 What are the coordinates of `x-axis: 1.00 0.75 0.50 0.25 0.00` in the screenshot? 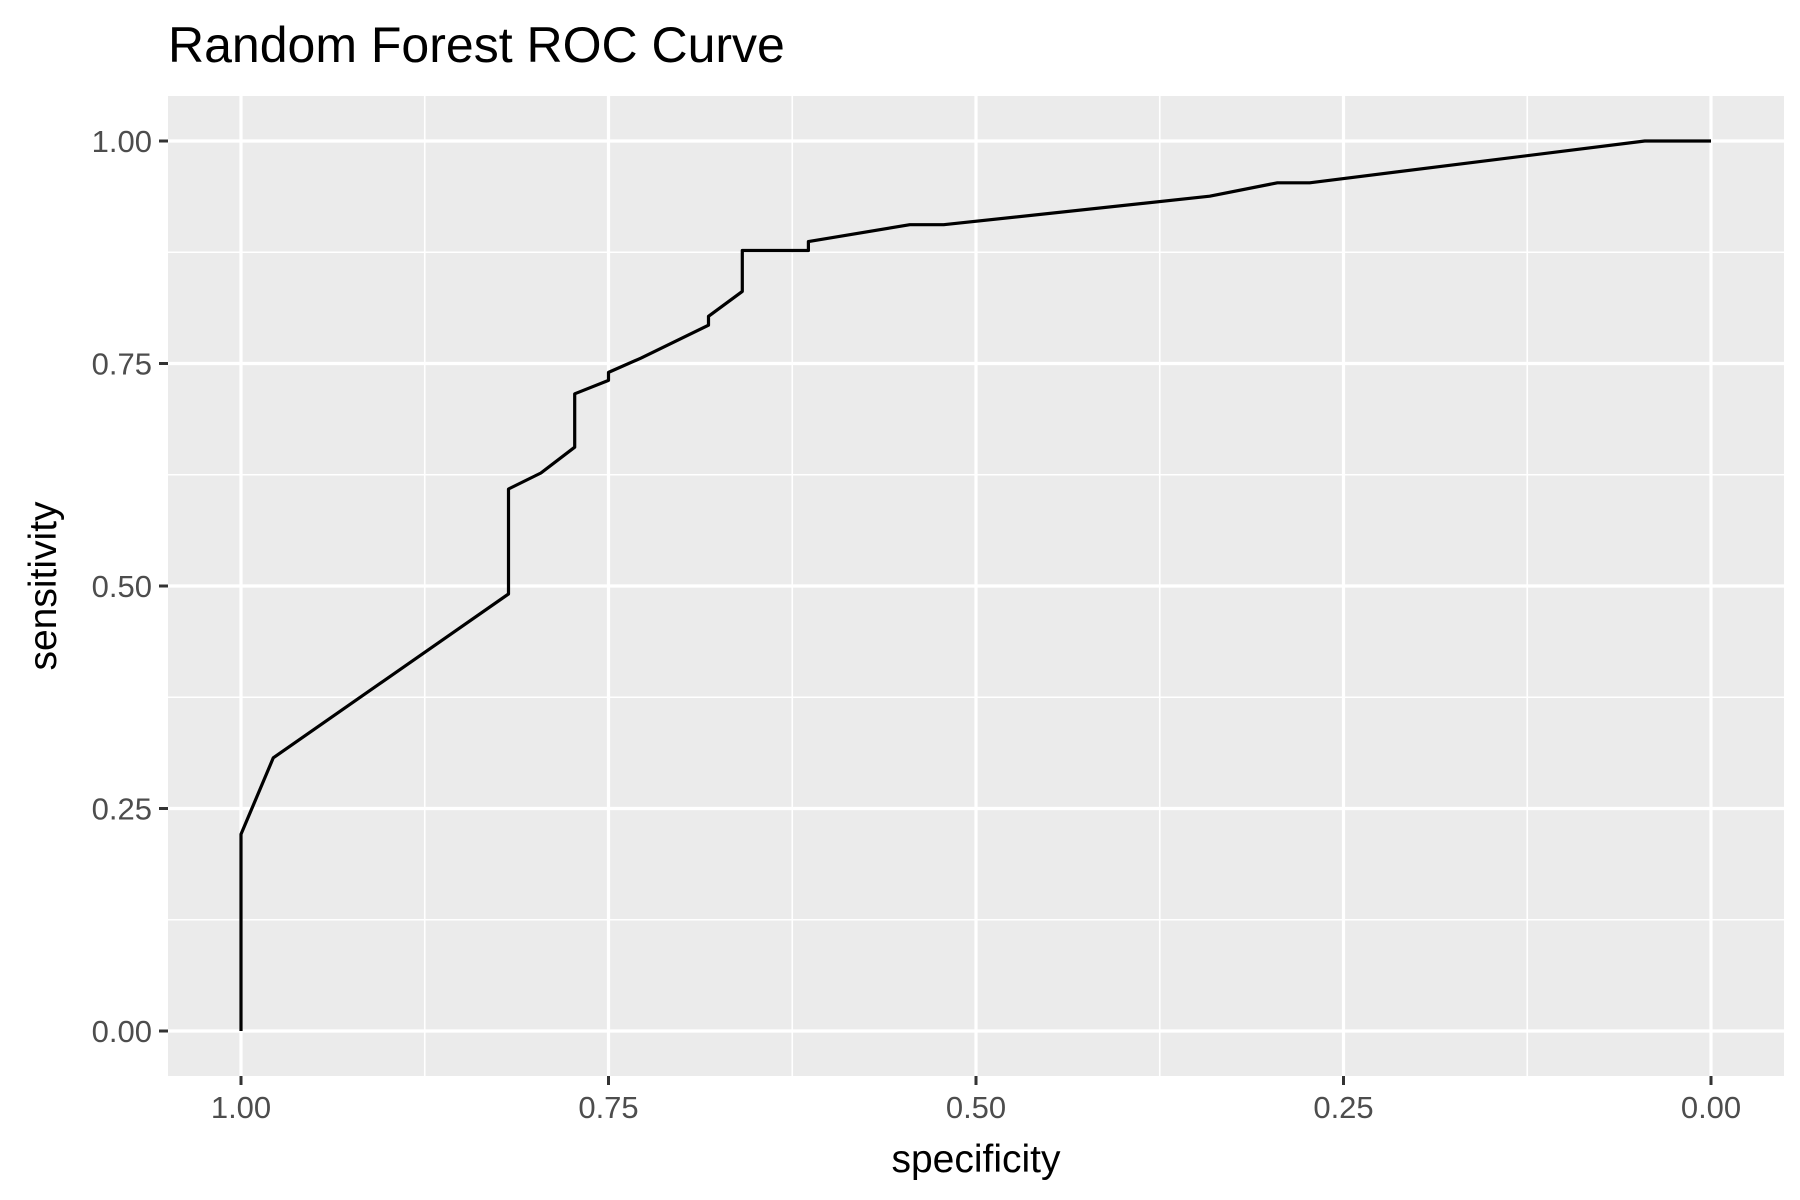 It's located at (976, 1100).